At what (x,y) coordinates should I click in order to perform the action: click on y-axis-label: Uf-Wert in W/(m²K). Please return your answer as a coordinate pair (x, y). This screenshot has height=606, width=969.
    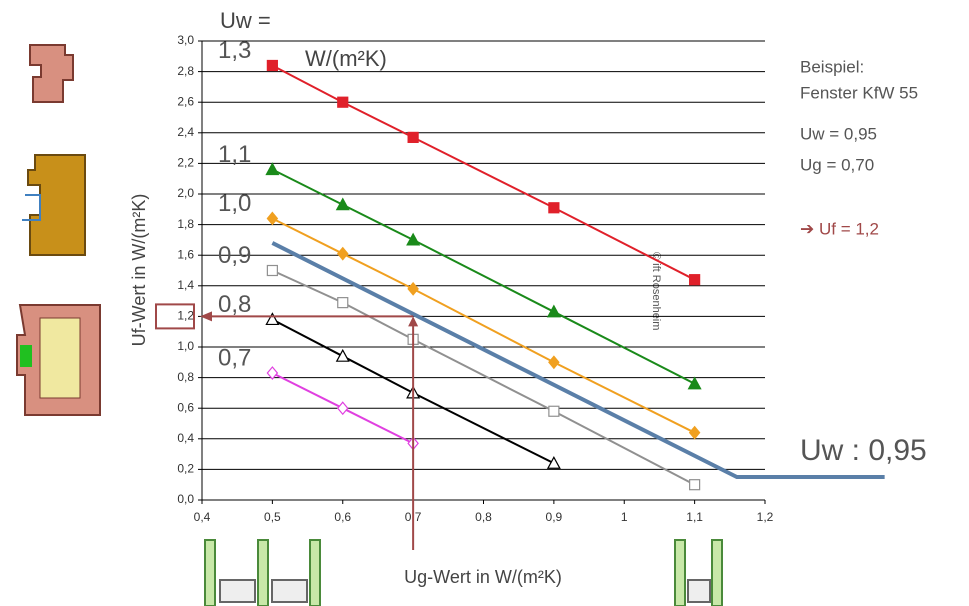
    Looking at the image, I should click on (139, 270).